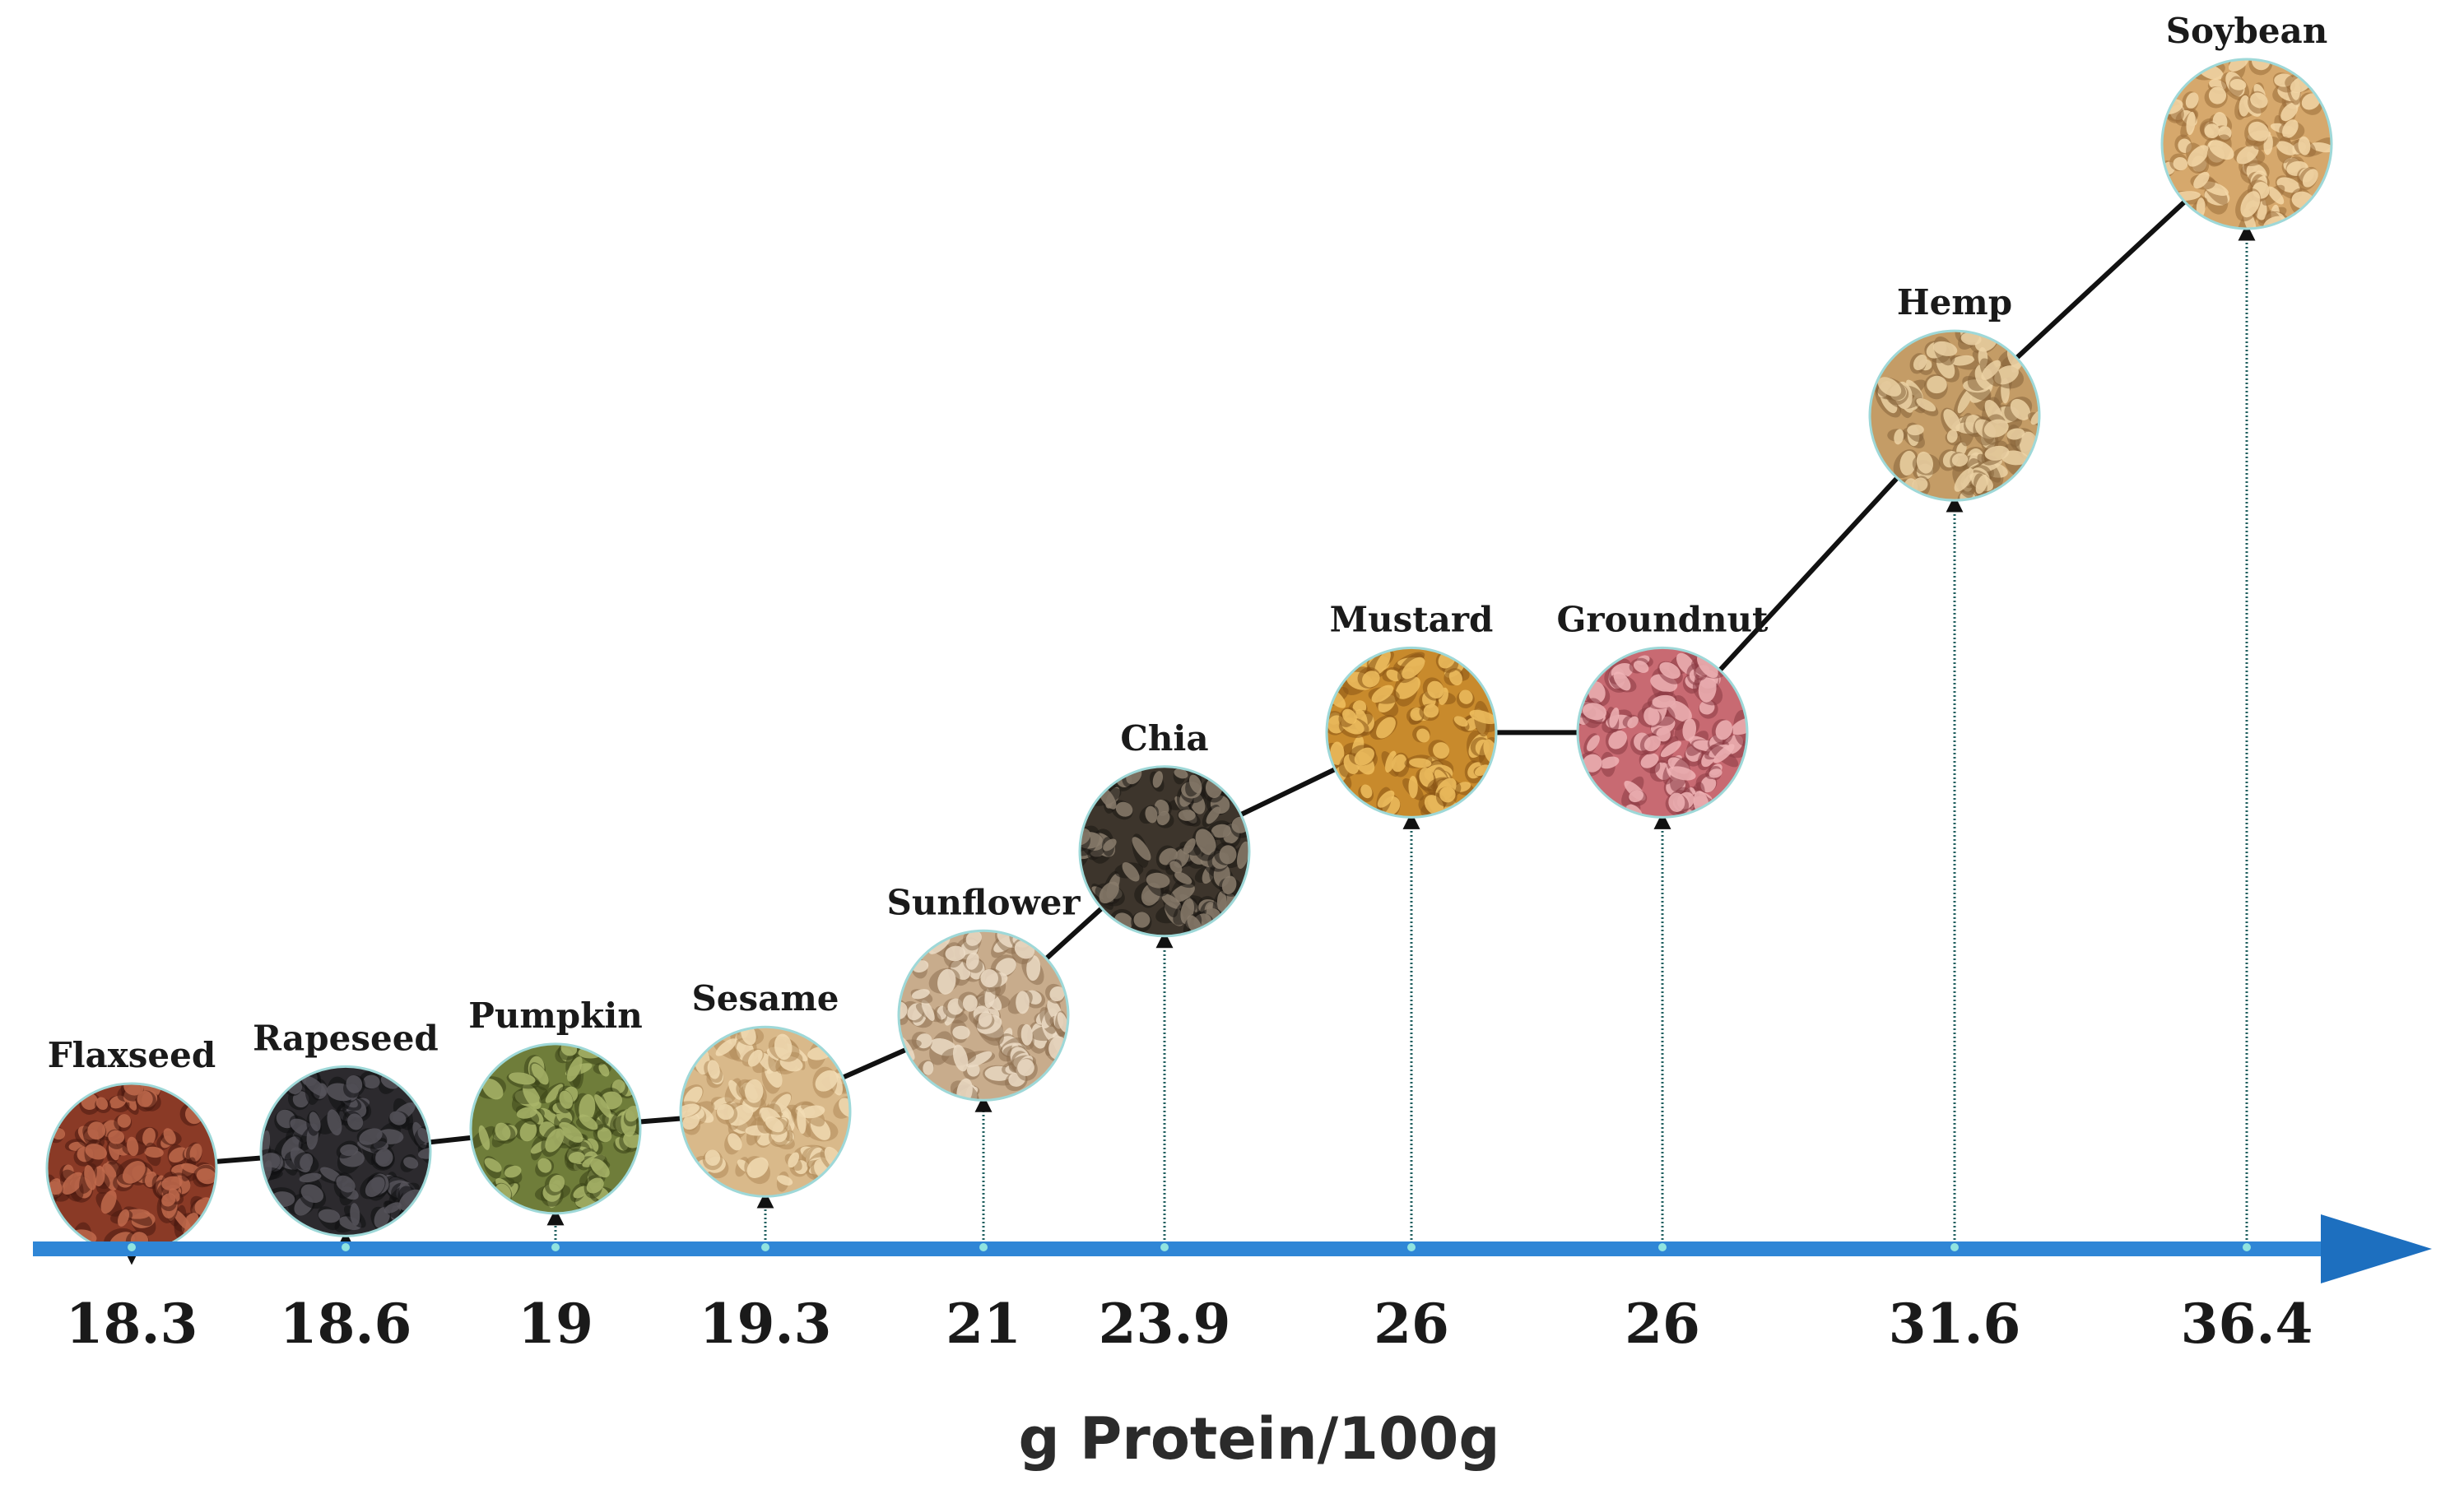  I want to click on value-labels-group: 18.3 18.6 19 19.3 21 23.9 26 26 31.6 36.4, so click(1189, 1324).